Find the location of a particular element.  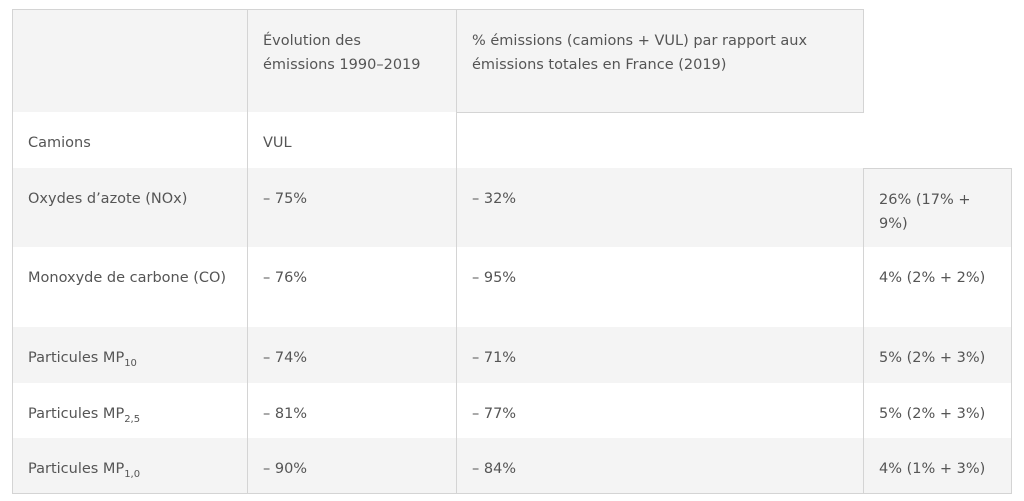

row-4-pollutant: Particules MP2,5 is located at coordinates (130, 411).